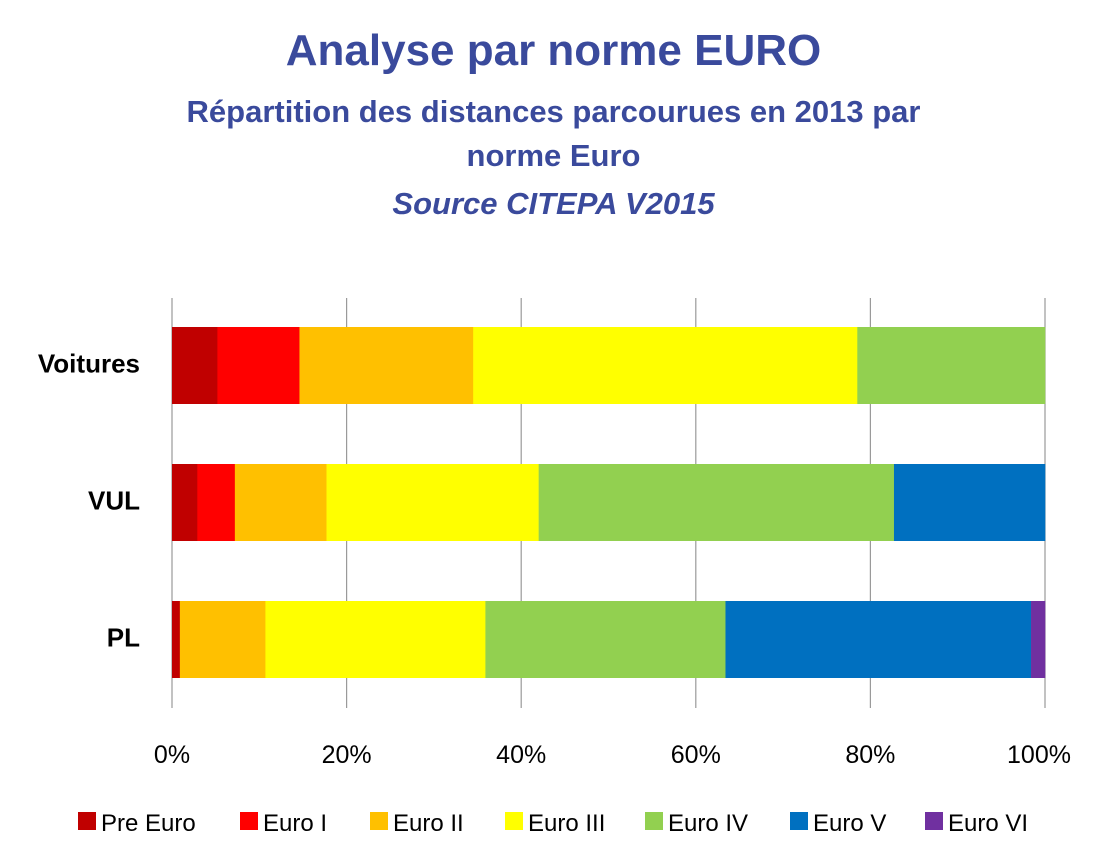  I want to click on chart-title: Analyse par norme EURO, so click(553, 50).